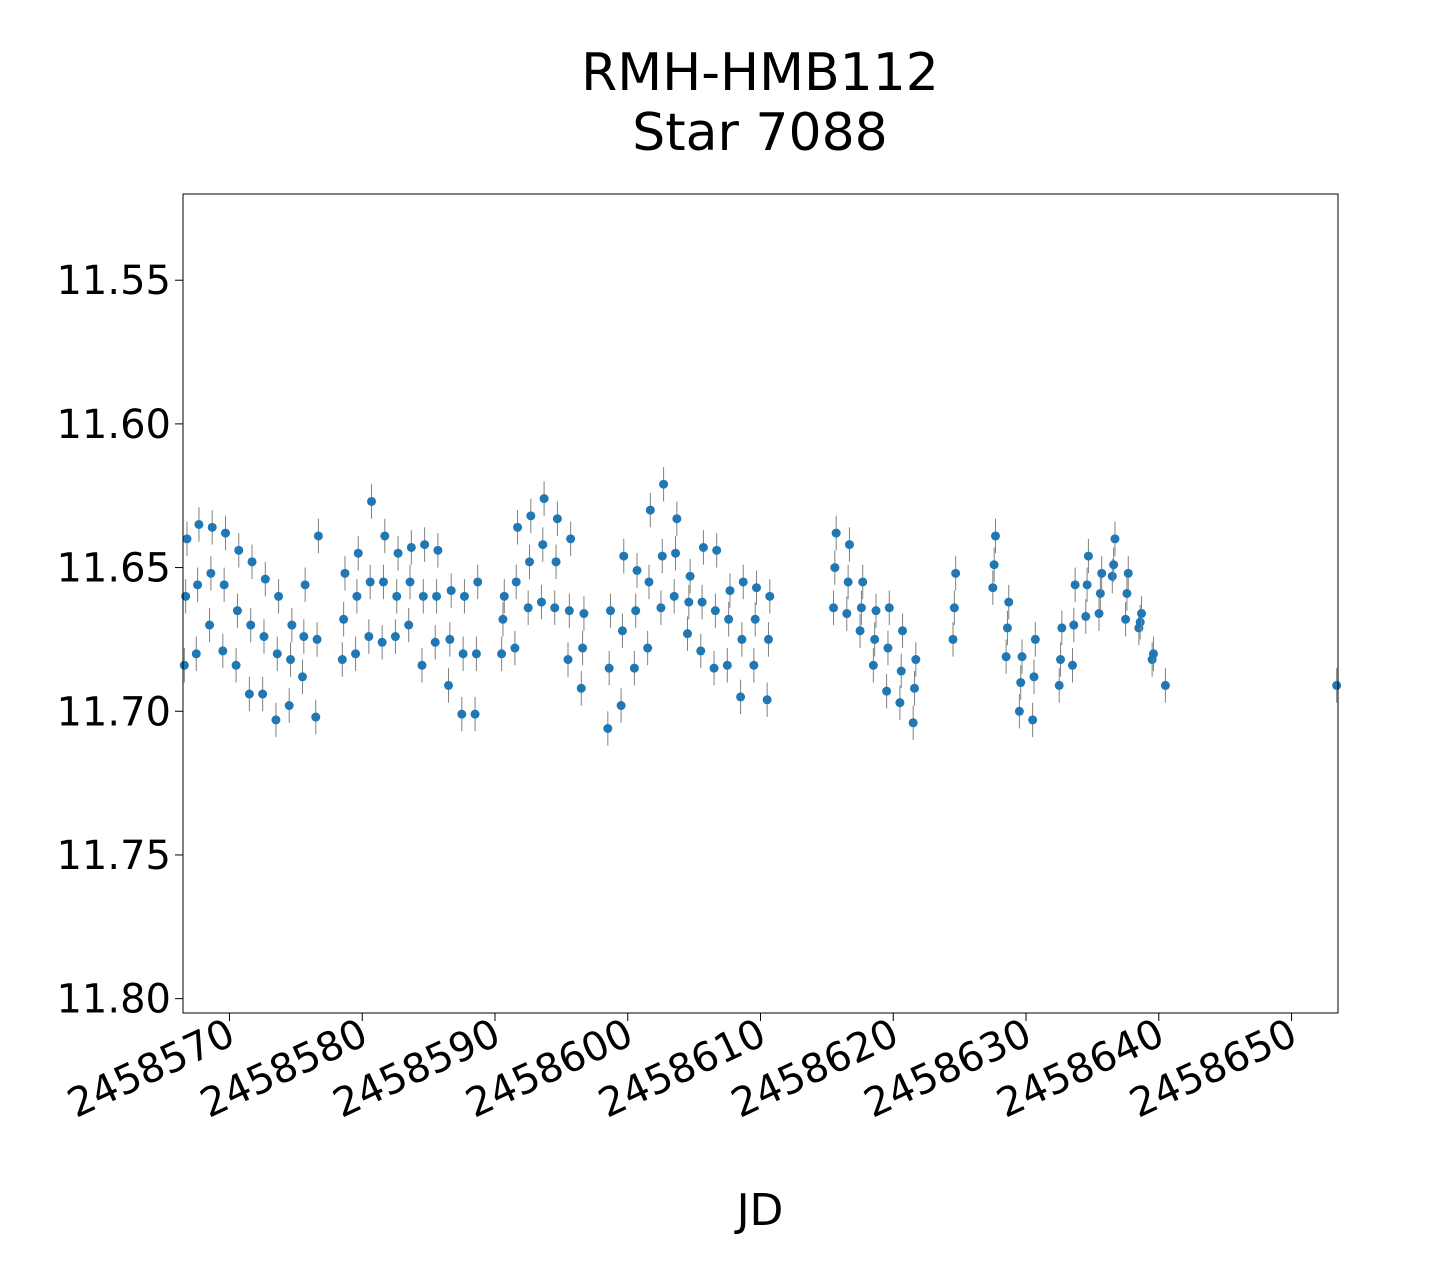 The image size is (1440, 1280). Describe the element at coordinates (113, 712) in the screenshot. I see `y-tick-label: 11.70` at that location.